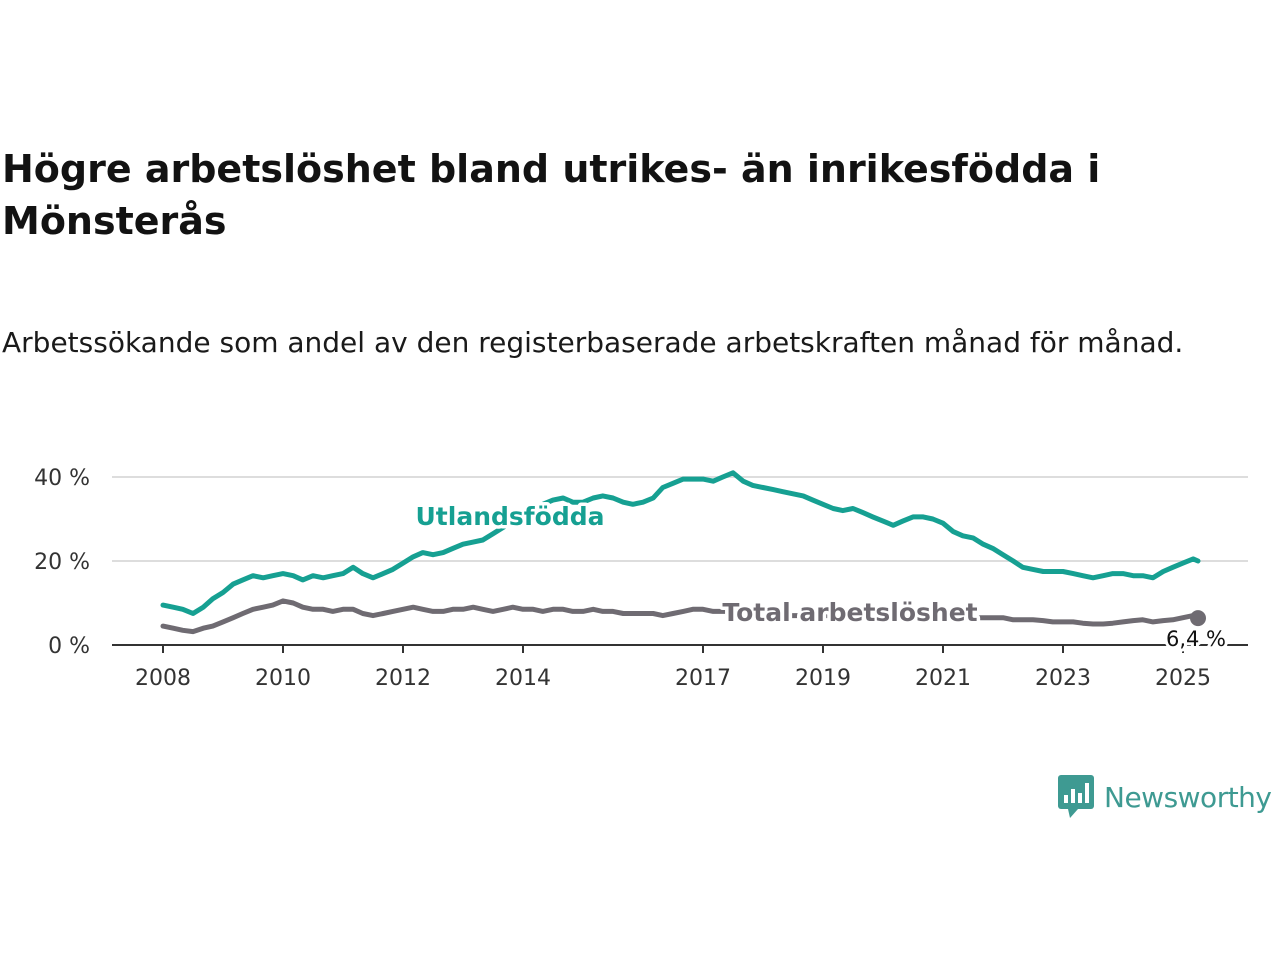  Describe the element at coordinates (163, 678) in the screenshot. I see `x-tick-label: 2008` at that location.